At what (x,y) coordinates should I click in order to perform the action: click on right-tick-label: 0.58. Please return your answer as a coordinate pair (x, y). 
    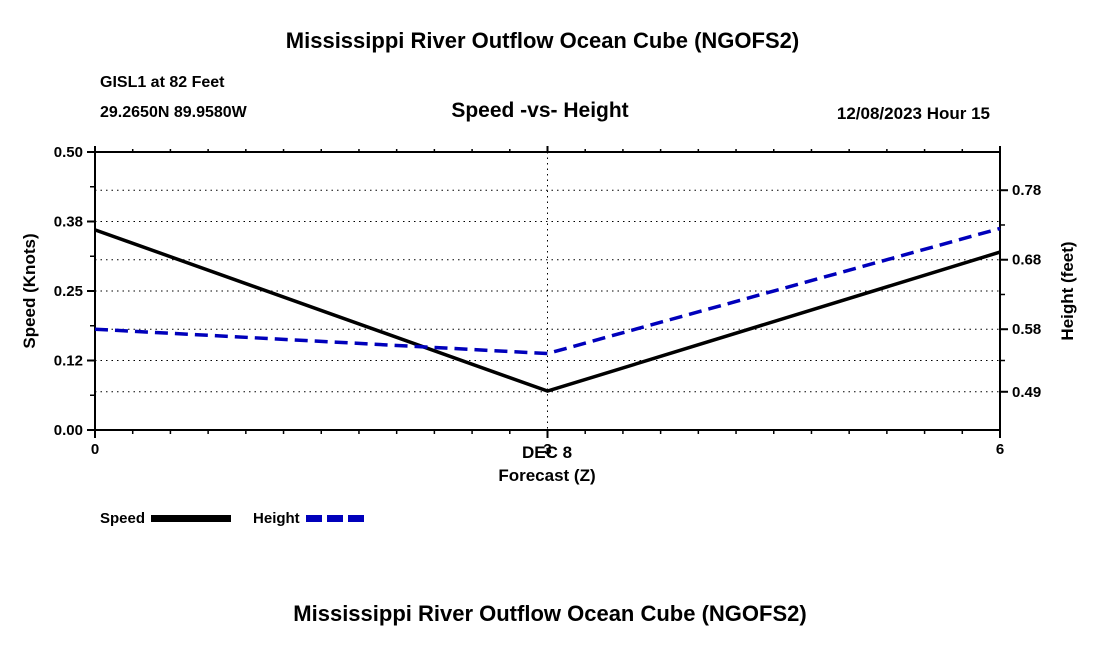
    Looking at the image, I should click on (1026, 329).